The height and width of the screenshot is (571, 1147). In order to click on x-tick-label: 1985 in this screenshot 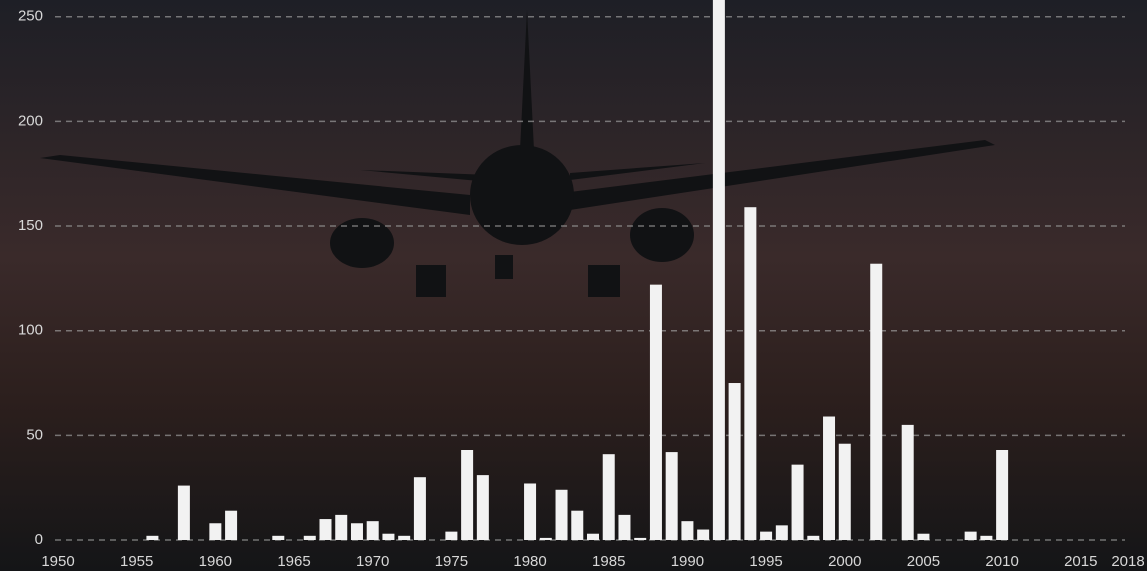, I will do `click(608, 561)`.